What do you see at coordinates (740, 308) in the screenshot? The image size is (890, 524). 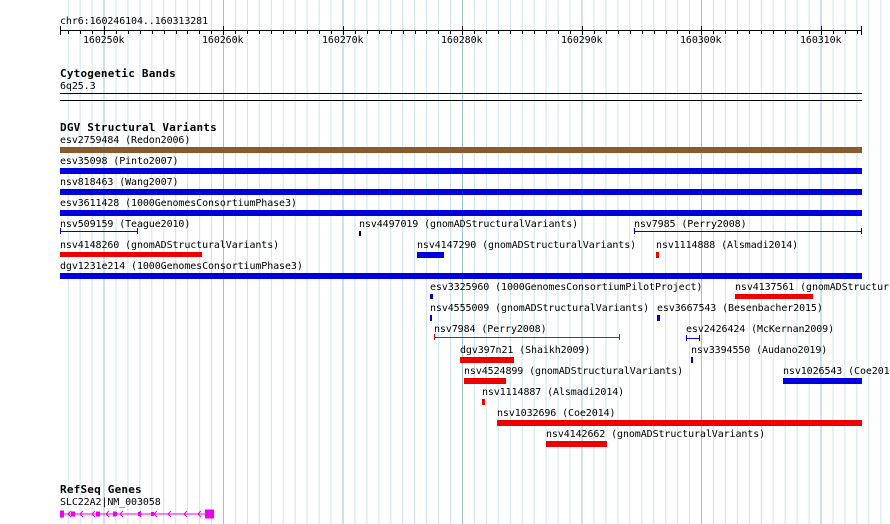 I see `variant-label: esv3667543 (Besenbacher2015)` at bounding box center [740, 308].